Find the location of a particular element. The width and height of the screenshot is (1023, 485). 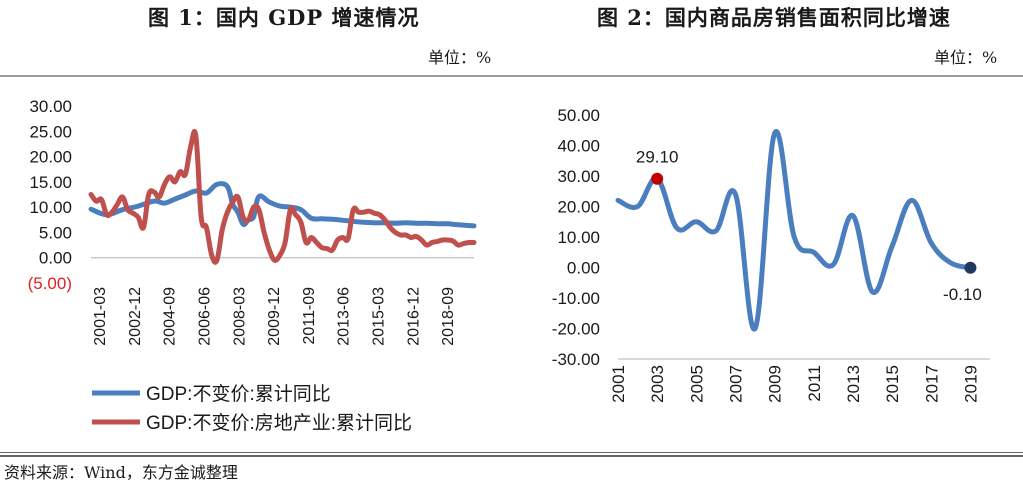

chart1-xtick-label: 2001-03 is located at coordinates (100, 316).